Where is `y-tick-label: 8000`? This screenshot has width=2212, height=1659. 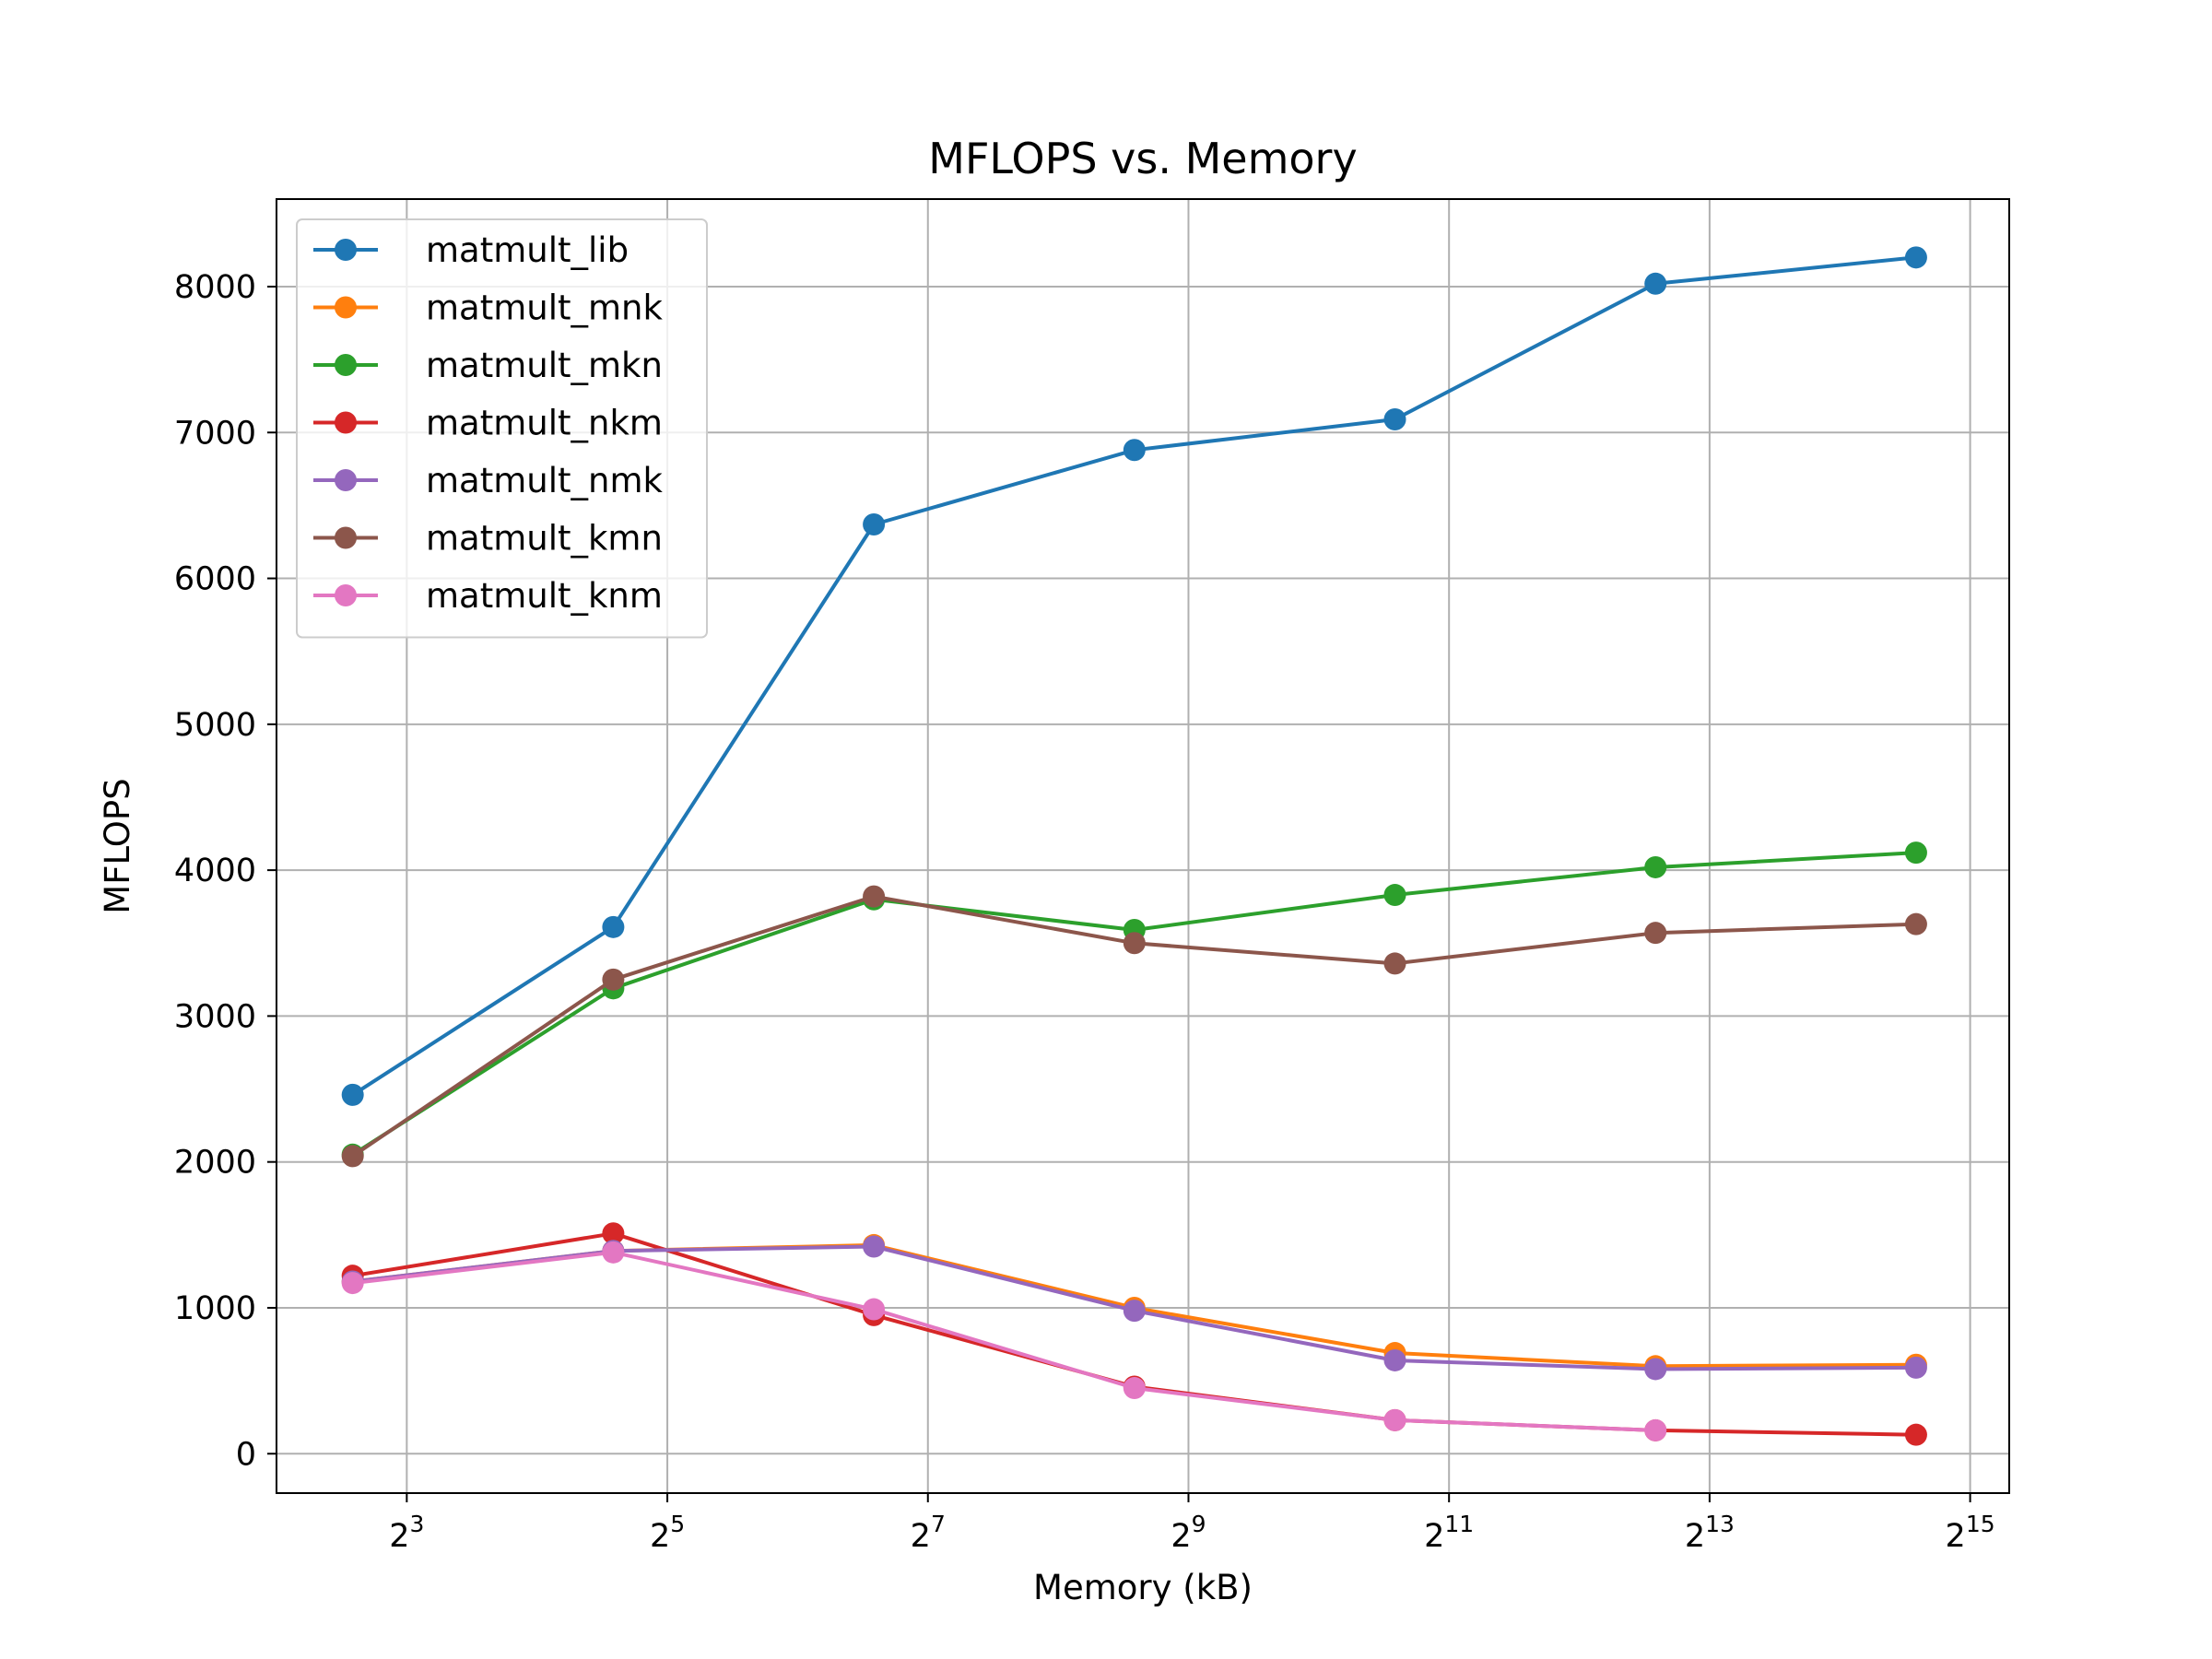
y-tick-label: 8000 is located at coordinates (215, 287).